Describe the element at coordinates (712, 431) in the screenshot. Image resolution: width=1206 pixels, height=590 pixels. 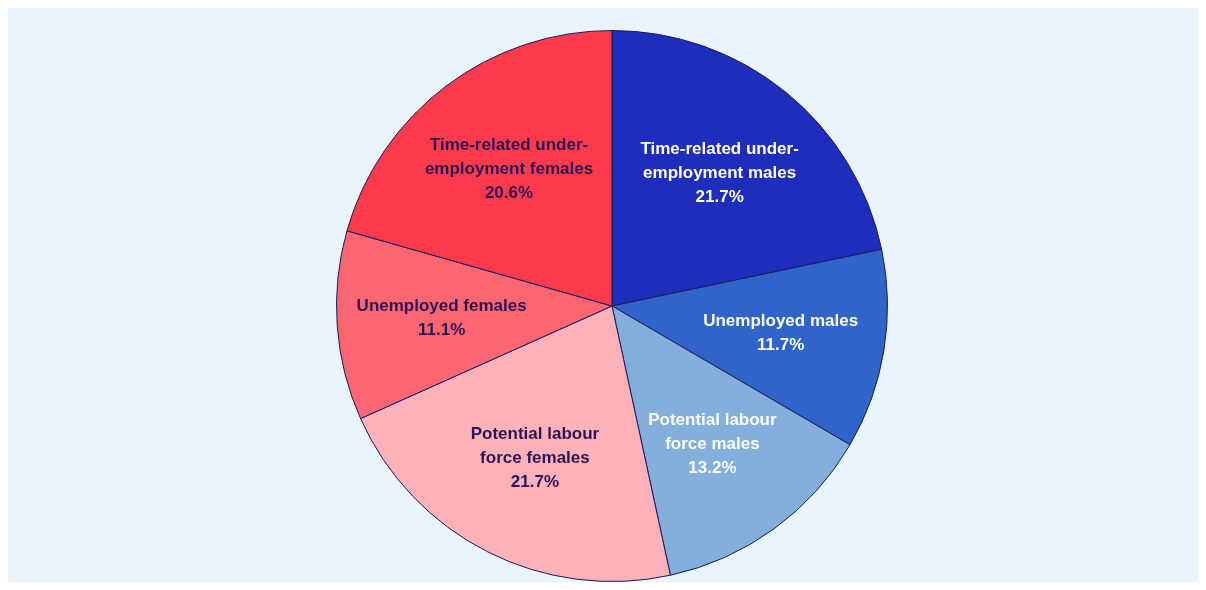
I see `slice-label: Potential labour force males` at that location.